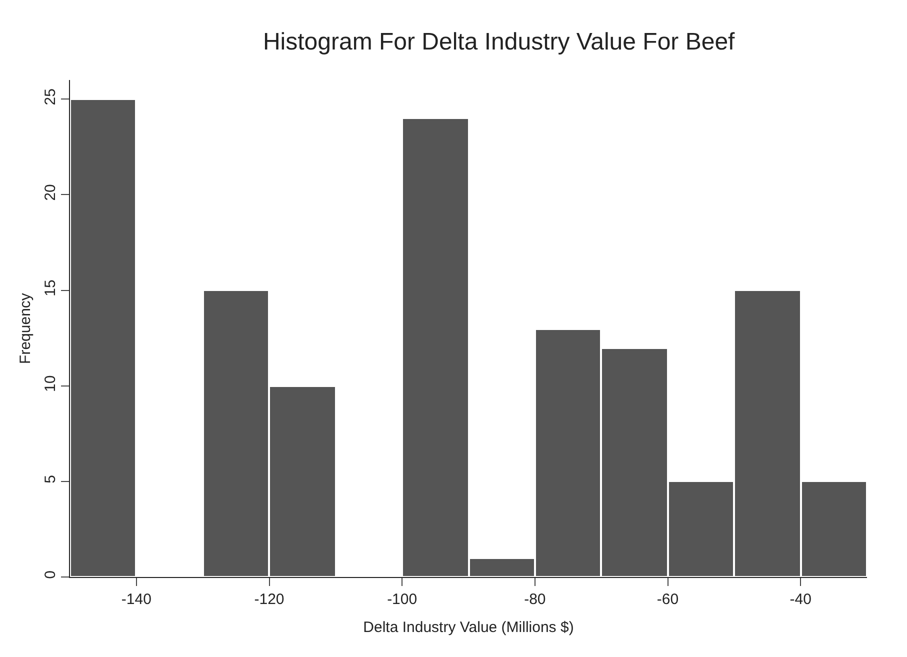 This screenshot has height=657, width=907. I want to click on x-tick-label: -100, so click(402, 599).